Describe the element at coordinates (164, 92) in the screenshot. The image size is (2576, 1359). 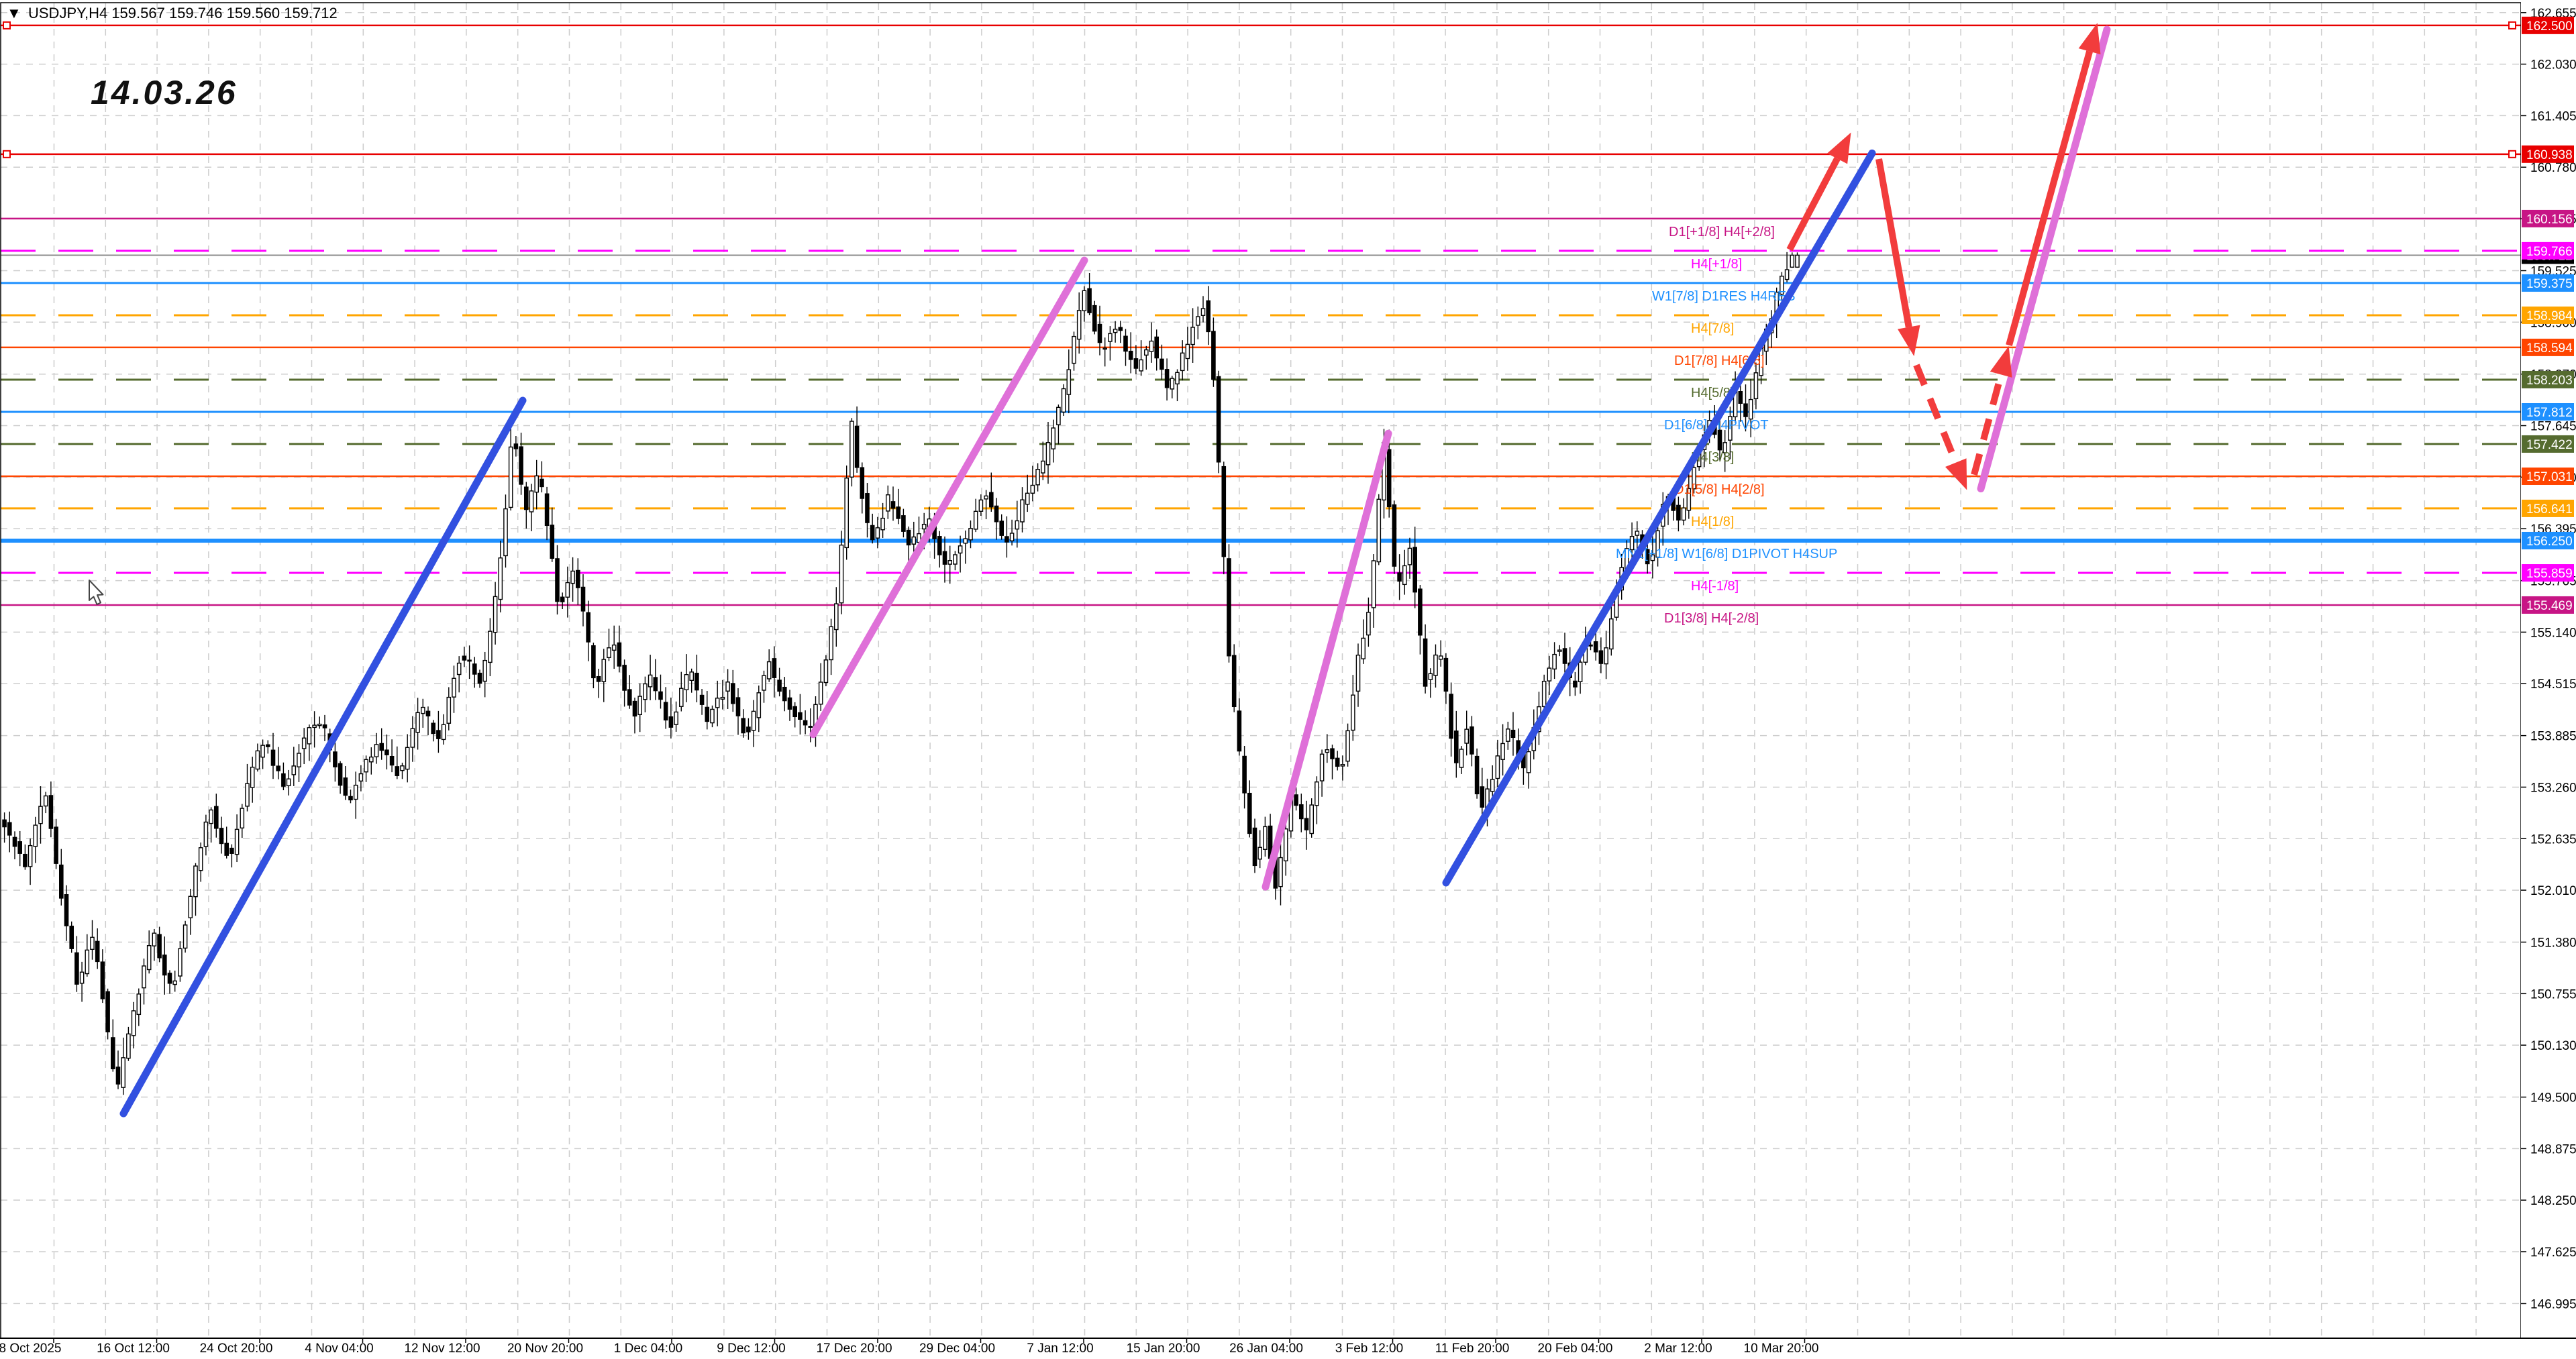
I see `date-annotation: 14.03.26` at that location.